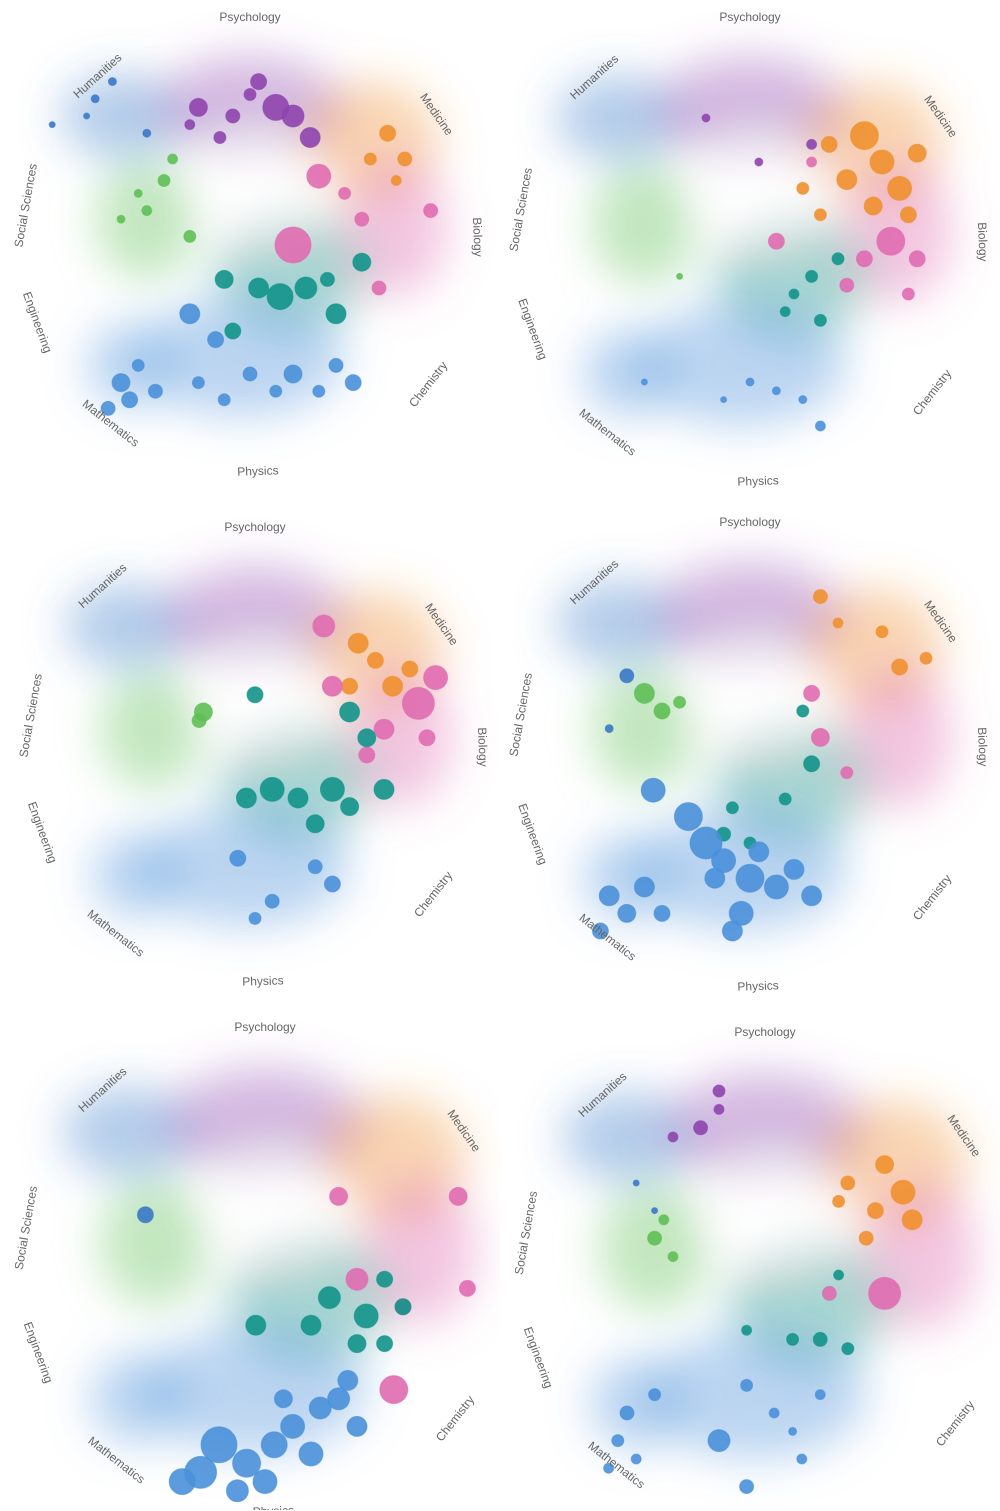 This screenshot has width=1000, height=1511. What do you see at coordinates (52, 125) in the screenshot?
I see `point-humanities` at bounding box center [52, 125].